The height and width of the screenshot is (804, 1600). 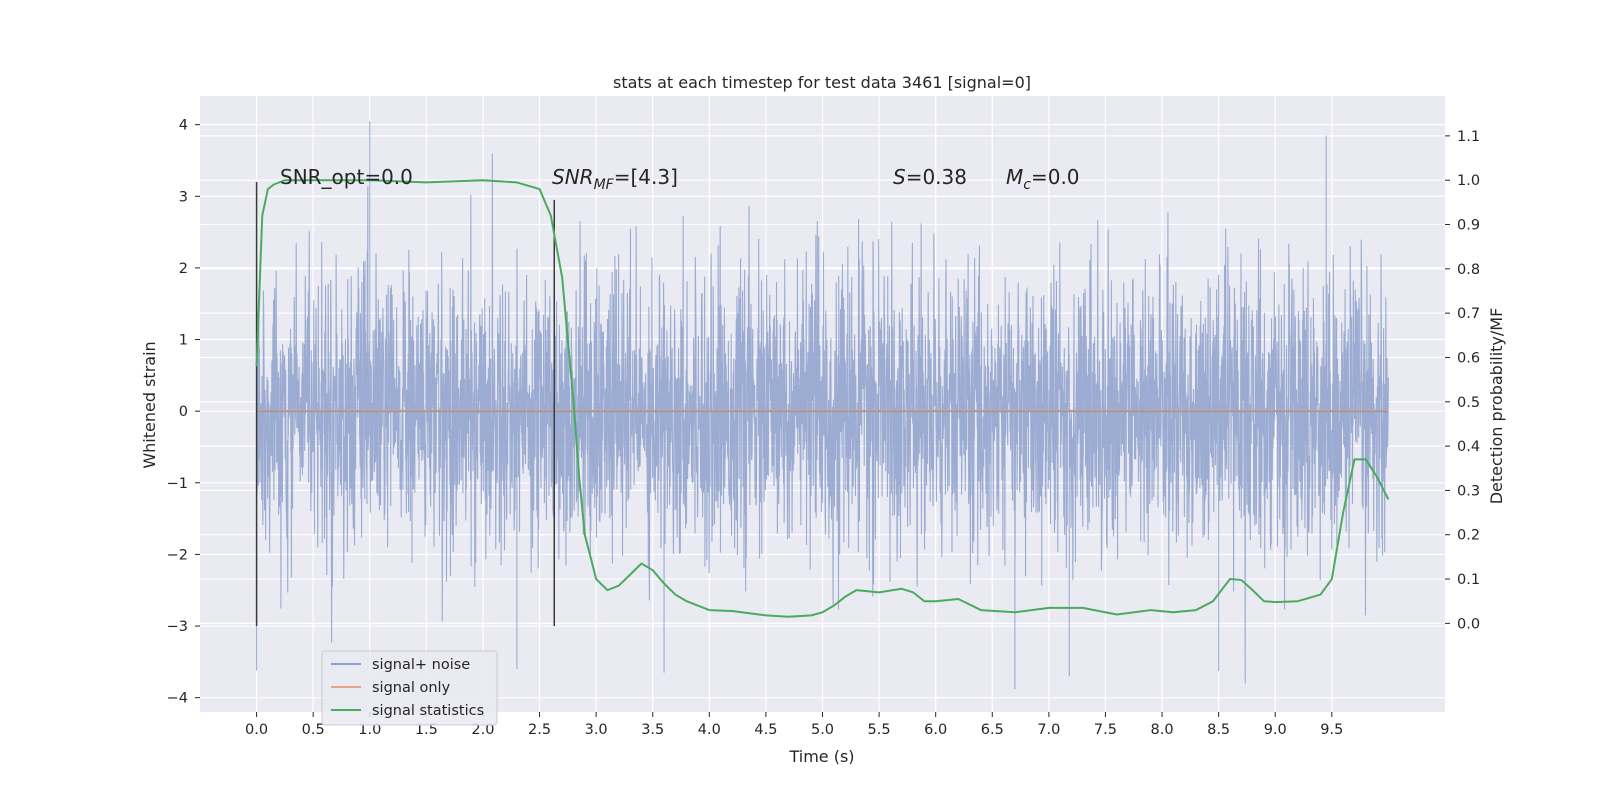 What do you see at coordinates (1048, 730) in the screenshot?
I see `x-tick-label: 7.0` at bounding box center [1048, 730].